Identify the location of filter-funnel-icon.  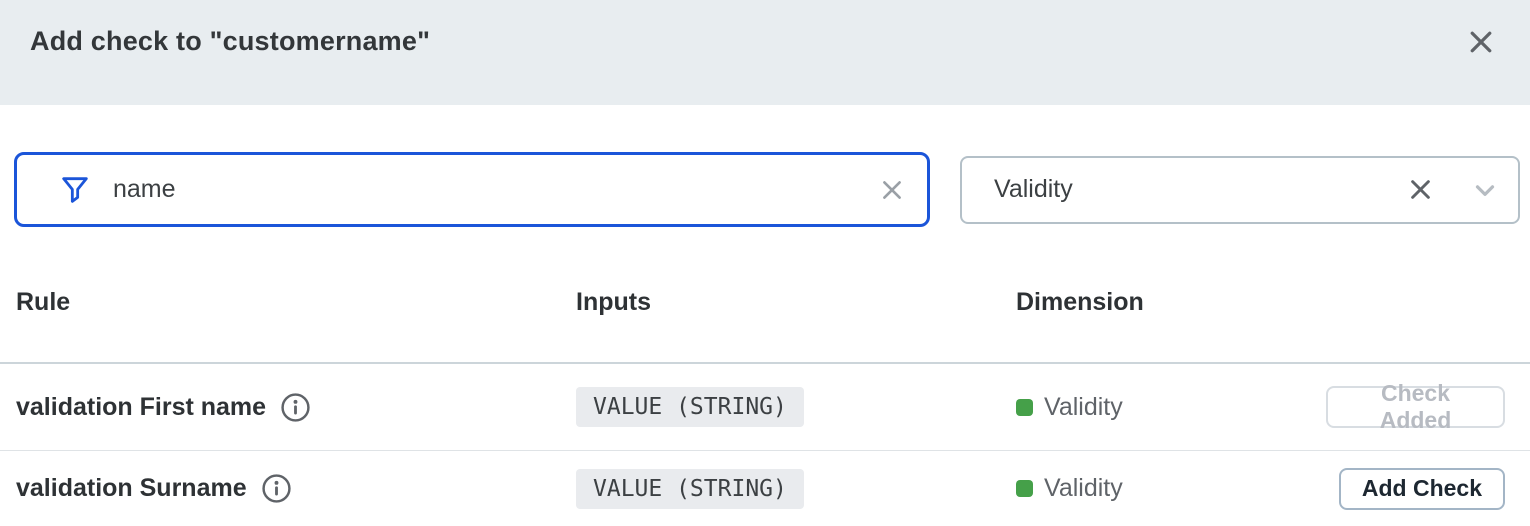
(75, 190).